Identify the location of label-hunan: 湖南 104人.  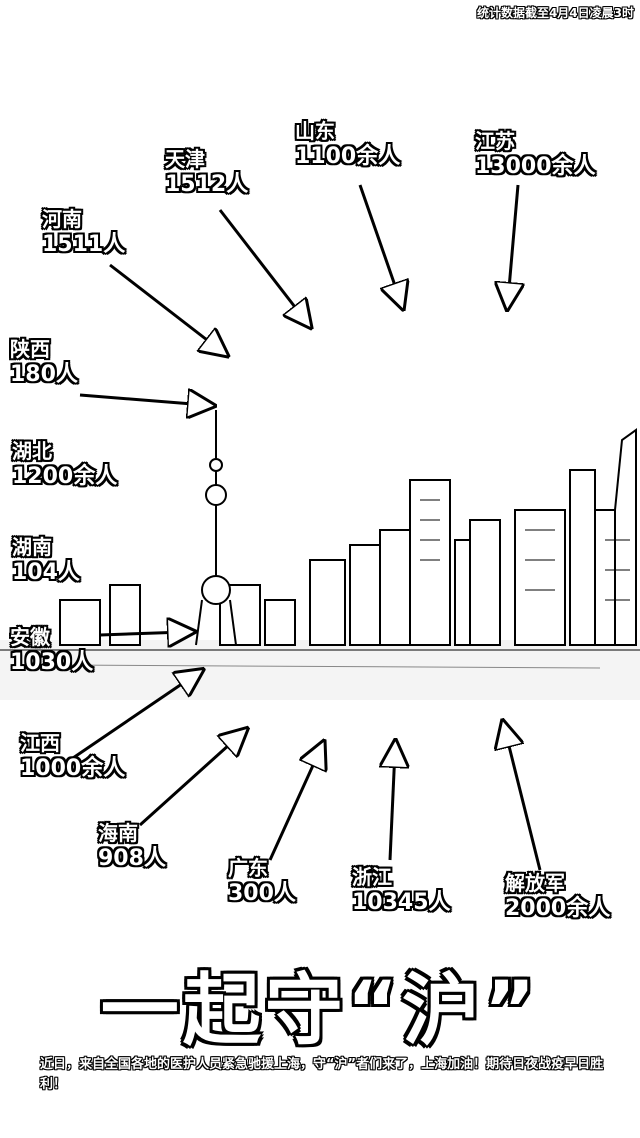
(46, 560).